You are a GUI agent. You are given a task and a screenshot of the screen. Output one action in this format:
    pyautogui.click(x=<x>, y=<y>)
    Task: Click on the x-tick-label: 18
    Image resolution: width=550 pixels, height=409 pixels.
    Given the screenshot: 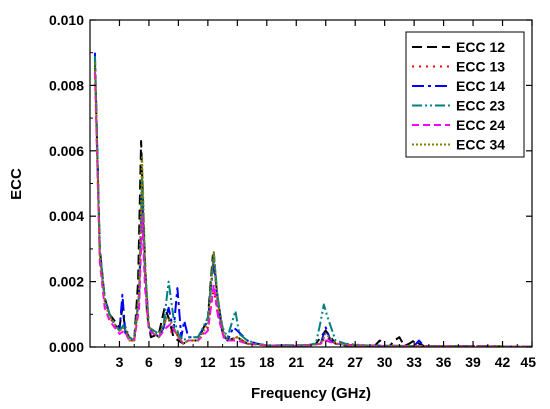 What is the action you would take?
    pyautogui.click(x=267, y=362)
    